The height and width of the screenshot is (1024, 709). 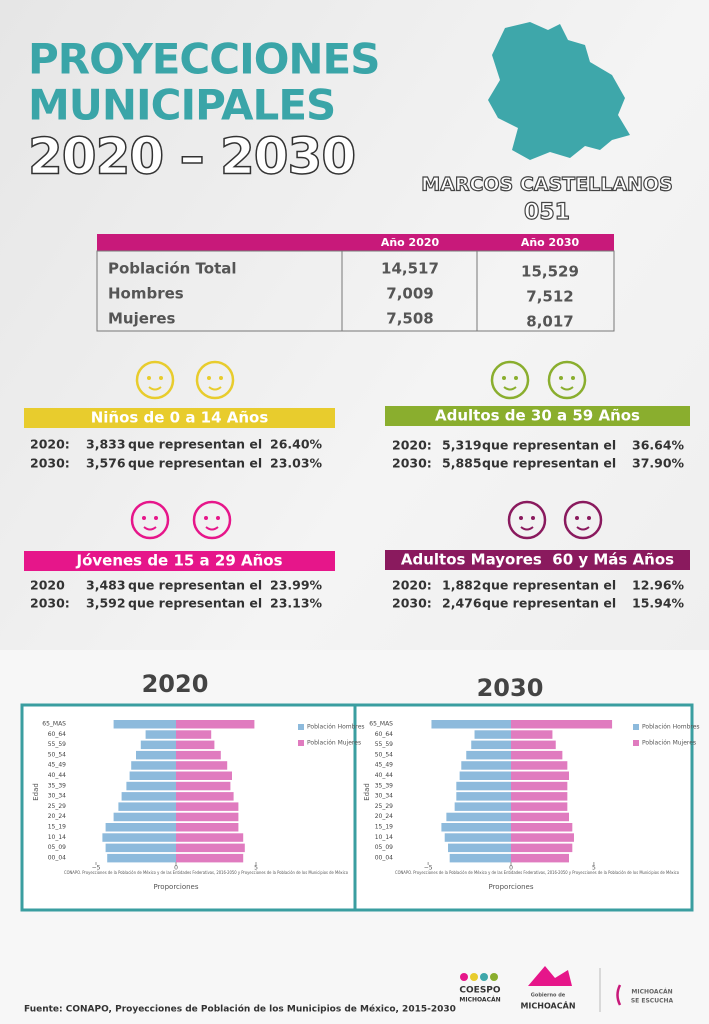 I want to click on title-line: PROYECCIONES, so click(x=204, y=59).